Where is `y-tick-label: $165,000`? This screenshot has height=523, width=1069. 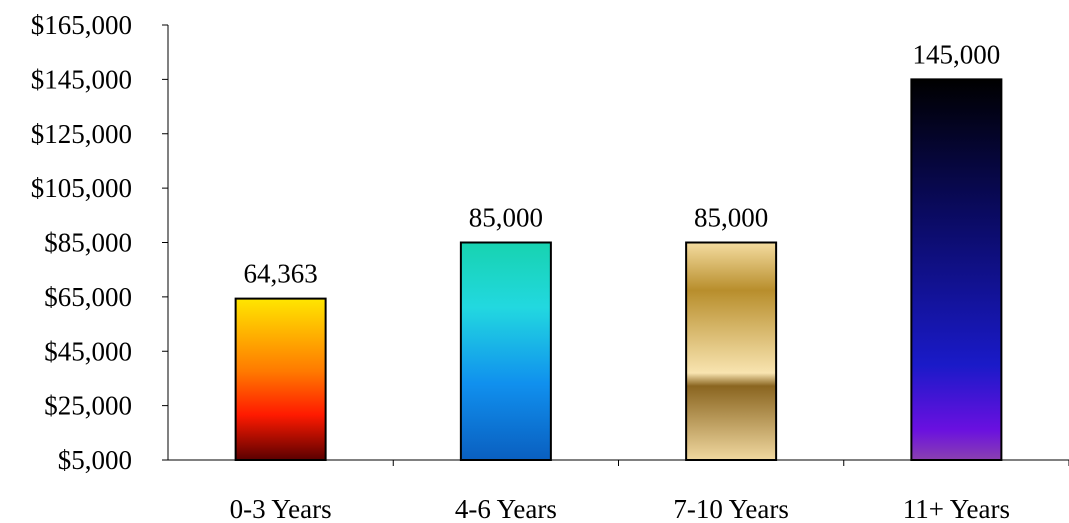
y-tick-label: $165,000 is located at coordinates (81, 25).